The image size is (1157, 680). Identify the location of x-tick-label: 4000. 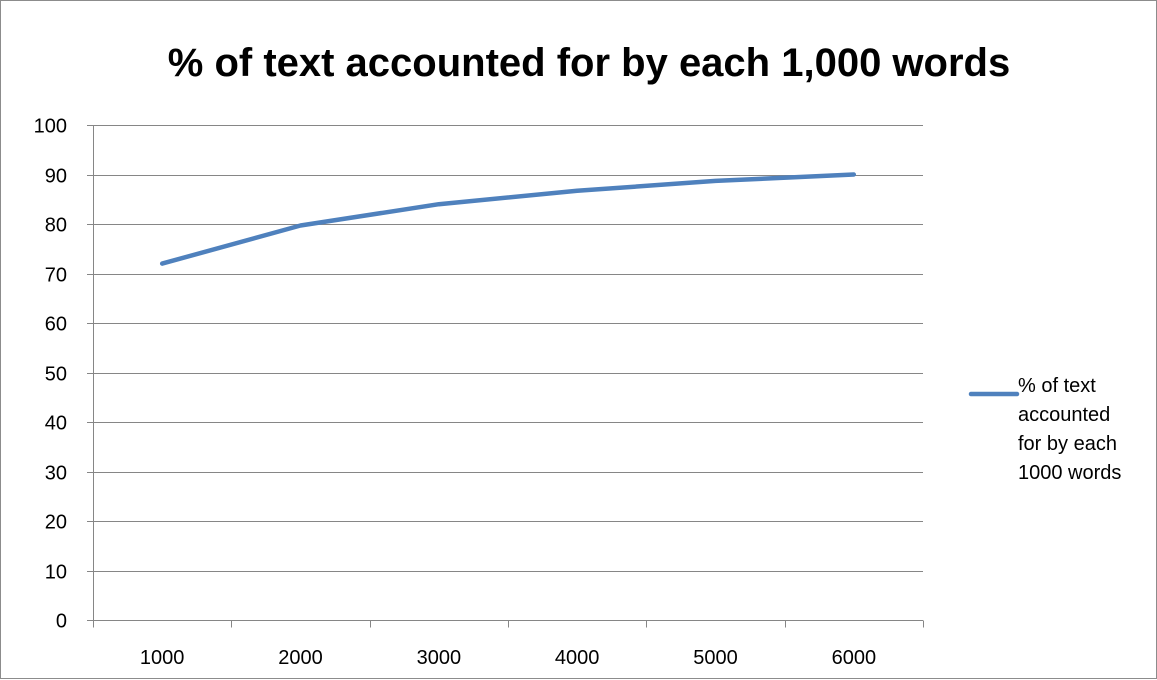
(577, 658).